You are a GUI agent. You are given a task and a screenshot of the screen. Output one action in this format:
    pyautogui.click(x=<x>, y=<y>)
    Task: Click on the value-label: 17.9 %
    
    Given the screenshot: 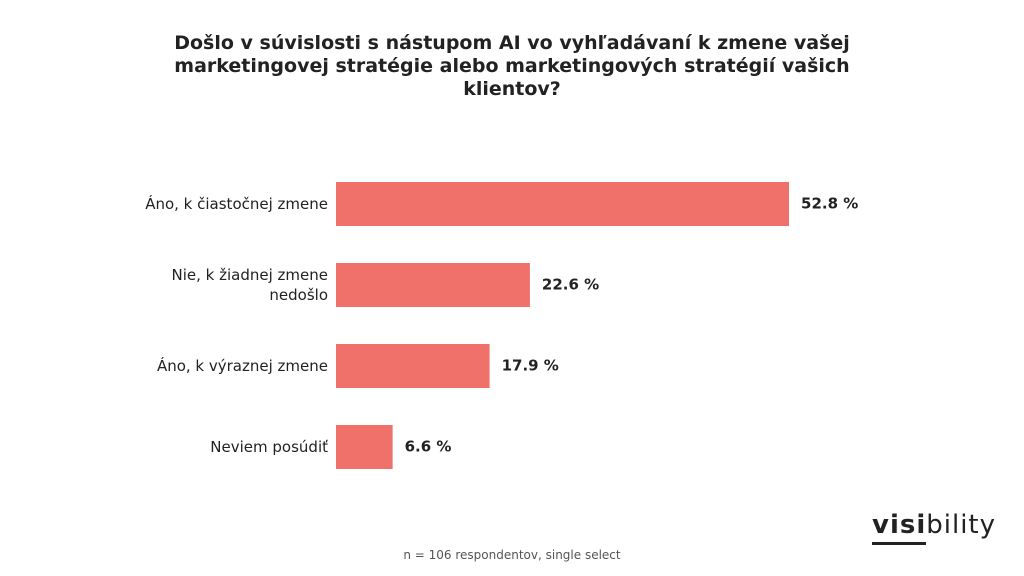 What is the action you would take?
    pyautogui.click(x=530, y=366)
    